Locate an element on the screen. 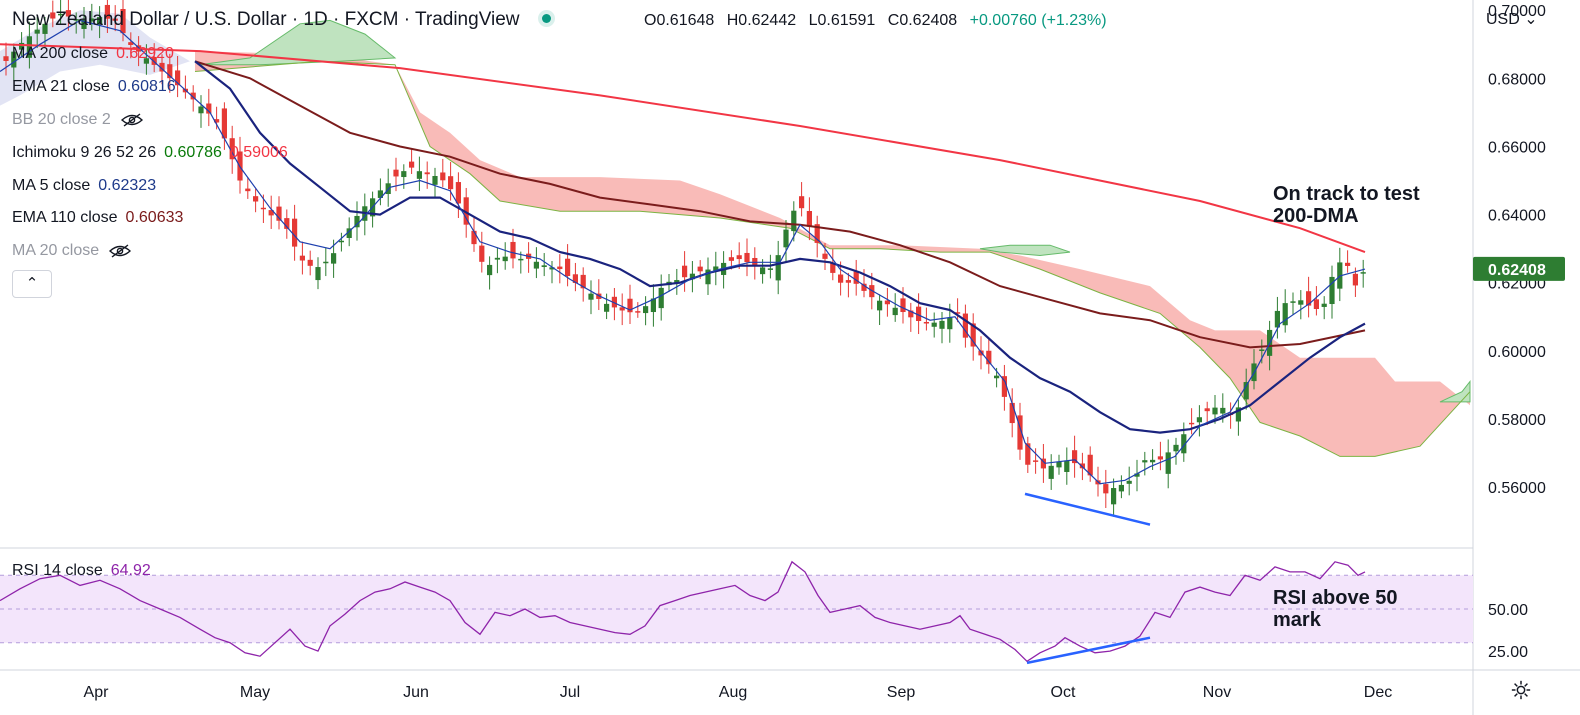 This screenshot has width=1580, height=715. price-tick-label: 0.70000 is located at coordinates (1517, 11).